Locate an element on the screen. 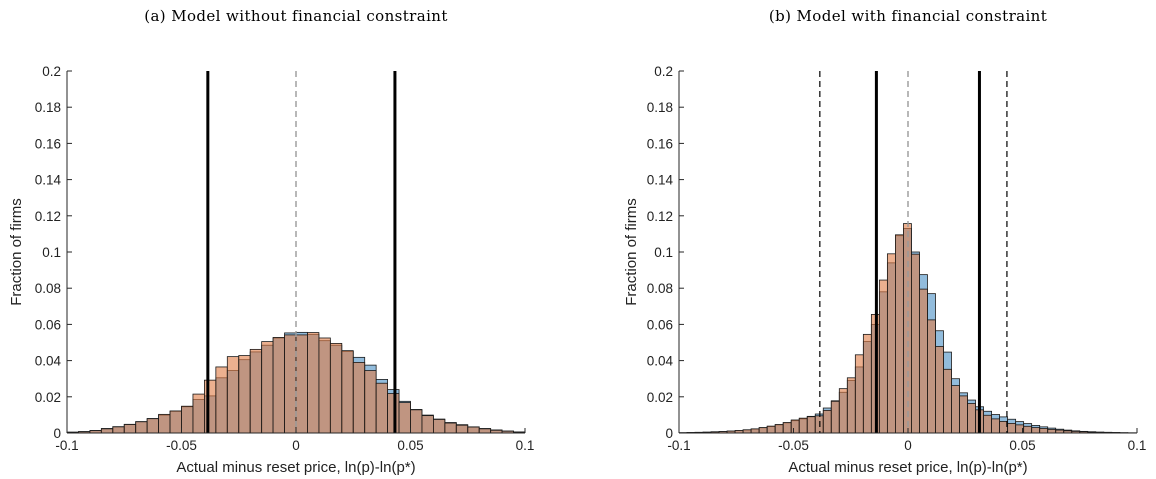 Image resolution: width=1156 pixels, height=479 pixels. panel-b-y-tick-label-5: 0.1 is located at coordinates (663, 252).